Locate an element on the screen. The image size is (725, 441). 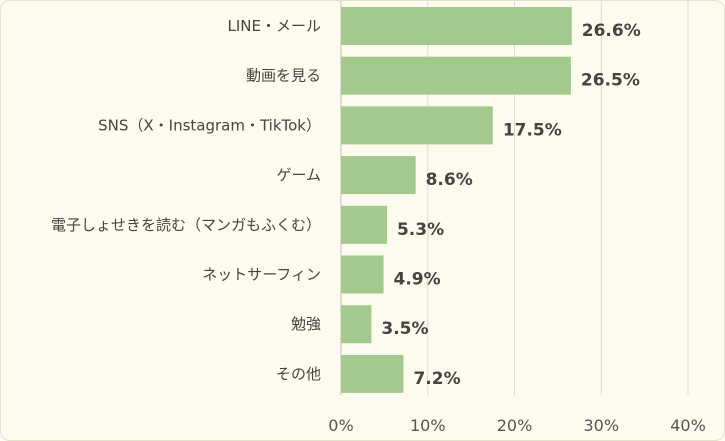
category-label: ネットサーフィン is located at coordinates (261, 275).